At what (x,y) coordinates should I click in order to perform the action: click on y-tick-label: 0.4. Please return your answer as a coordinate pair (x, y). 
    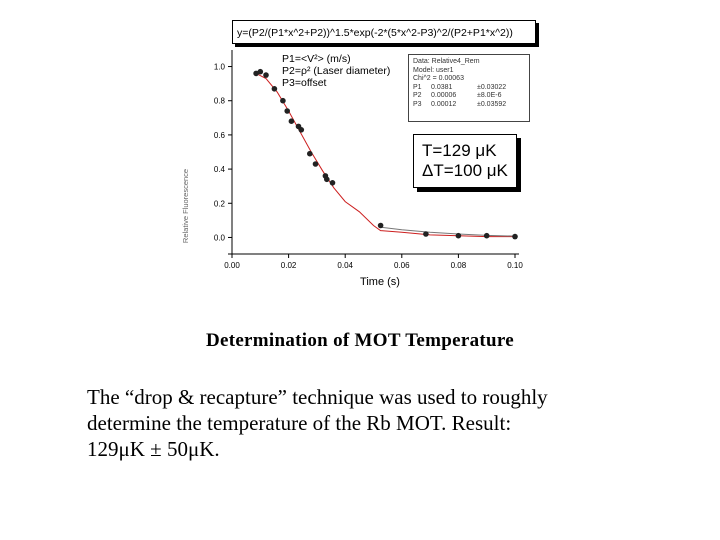
    Looking at the image, I should click on (220, 169).